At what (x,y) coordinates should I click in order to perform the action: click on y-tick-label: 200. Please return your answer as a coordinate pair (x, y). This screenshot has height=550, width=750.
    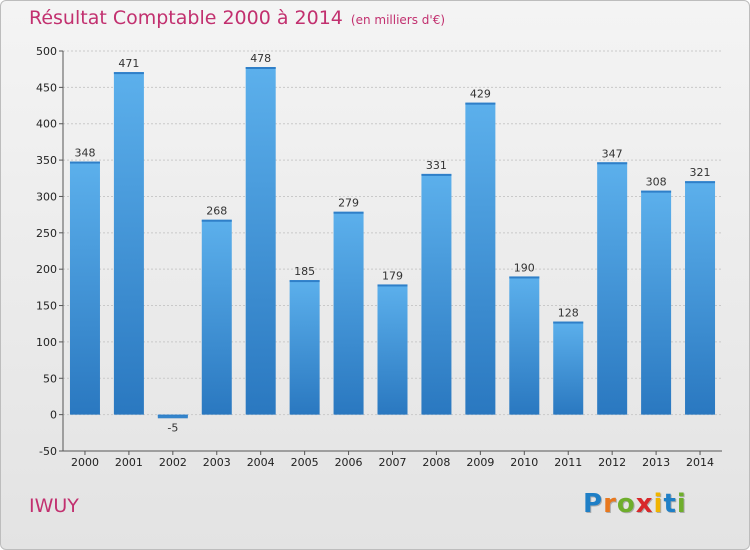
    Looking at the image, I should click on (46, 269).